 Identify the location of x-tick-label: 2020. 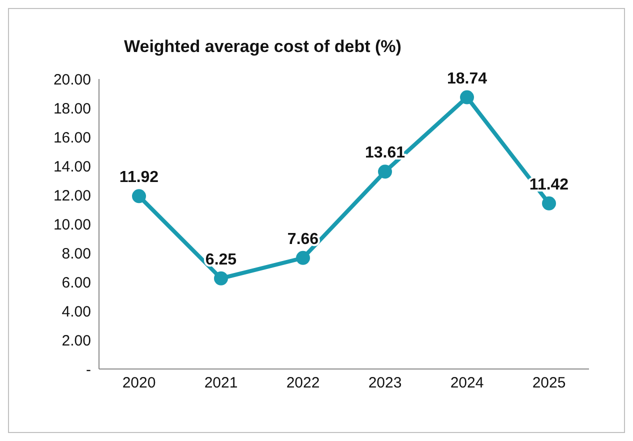
(139, 383).